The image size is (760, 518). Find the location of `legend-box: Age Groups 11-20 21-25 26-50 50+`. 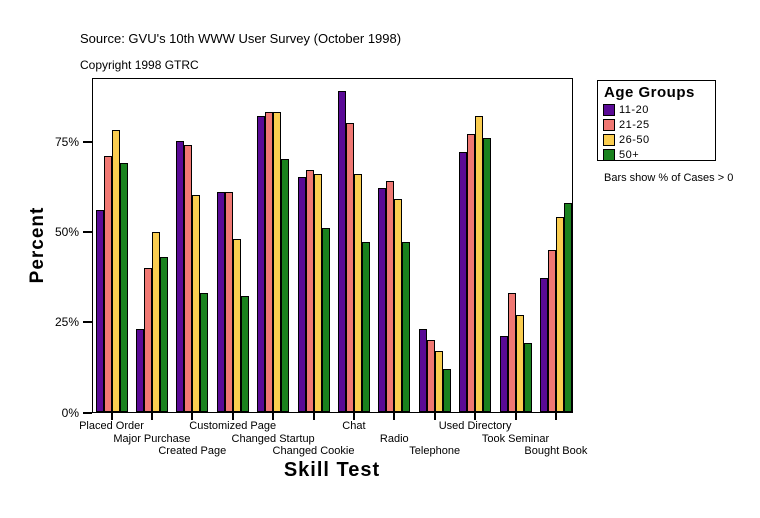

legend-box: Age Groups 11-20 21-25 26-50 50+ is located at coordinates (656, 120).